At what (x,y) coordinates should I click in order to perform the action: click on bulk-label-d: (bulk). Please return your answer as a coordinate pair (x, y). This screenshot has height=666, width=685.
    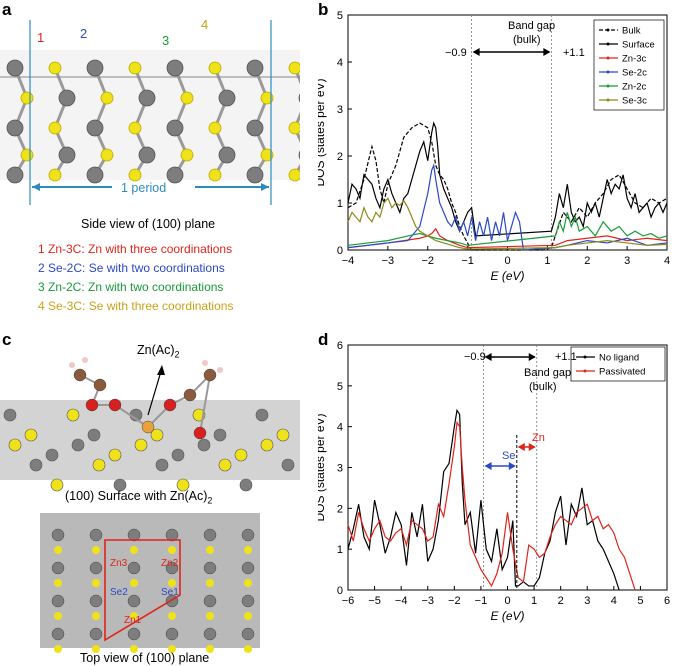
    Looking at the image, I should click on (543, 387).